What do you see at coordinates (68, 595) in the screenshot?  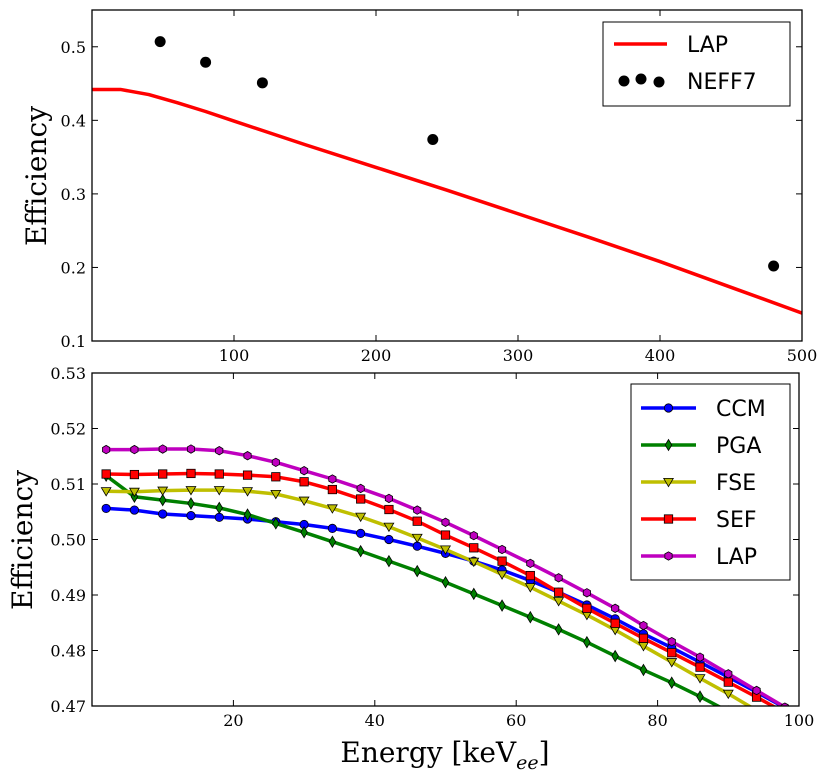 I see `y-tick-label: 0.49` at bounding box center [68, 595].